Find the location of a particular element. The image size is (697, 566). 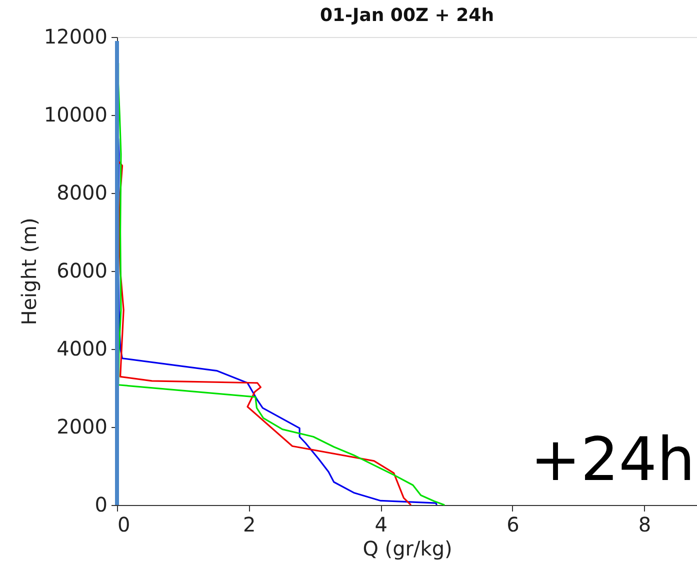

y-axis-title: Height (m) is located at coordinates (28, 272).